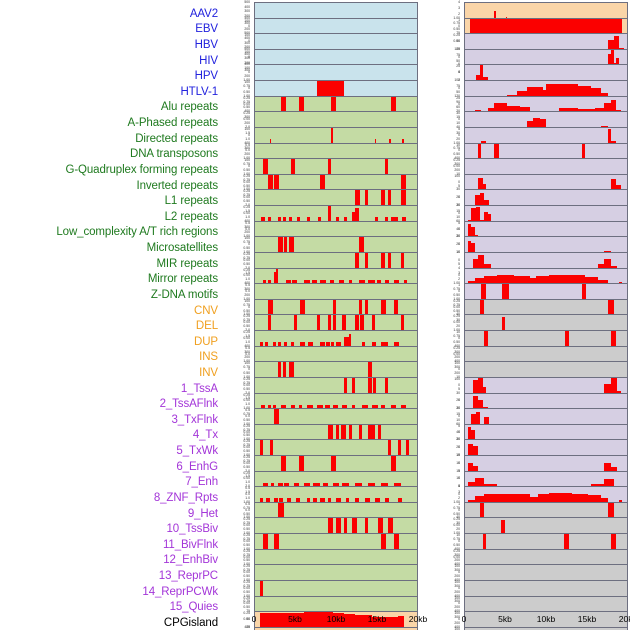 The height and width of the screenshot is (630, 630). I want to click on y-axis-right-9: 1.00 0.75 0.50 0.25 0.00, so click(450, 154).